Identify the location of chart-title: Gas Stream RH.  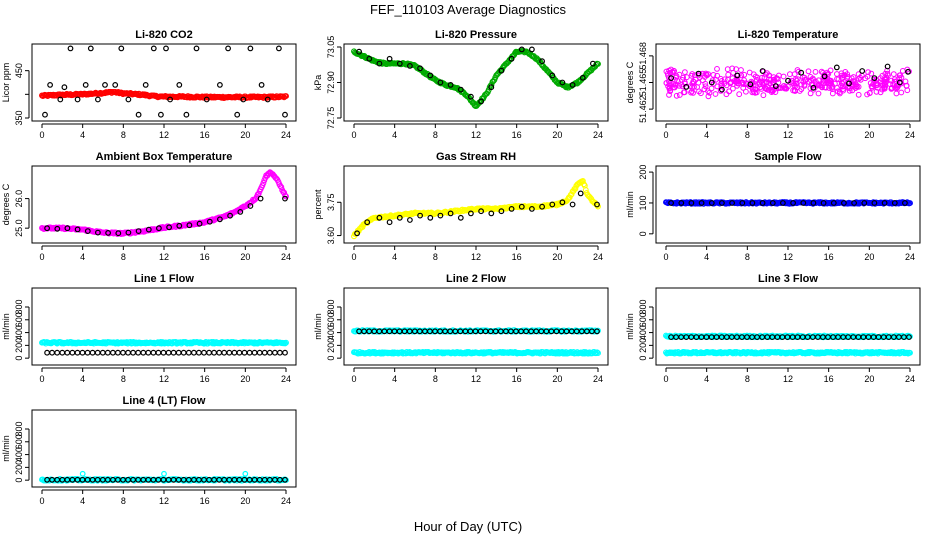
(476, 157).